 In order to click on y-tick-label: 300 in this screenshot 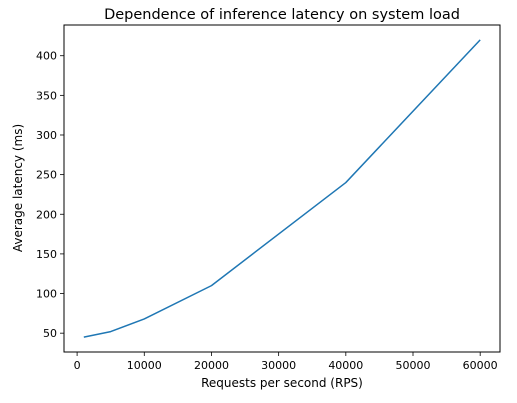, I will do `click(46, 135)`.